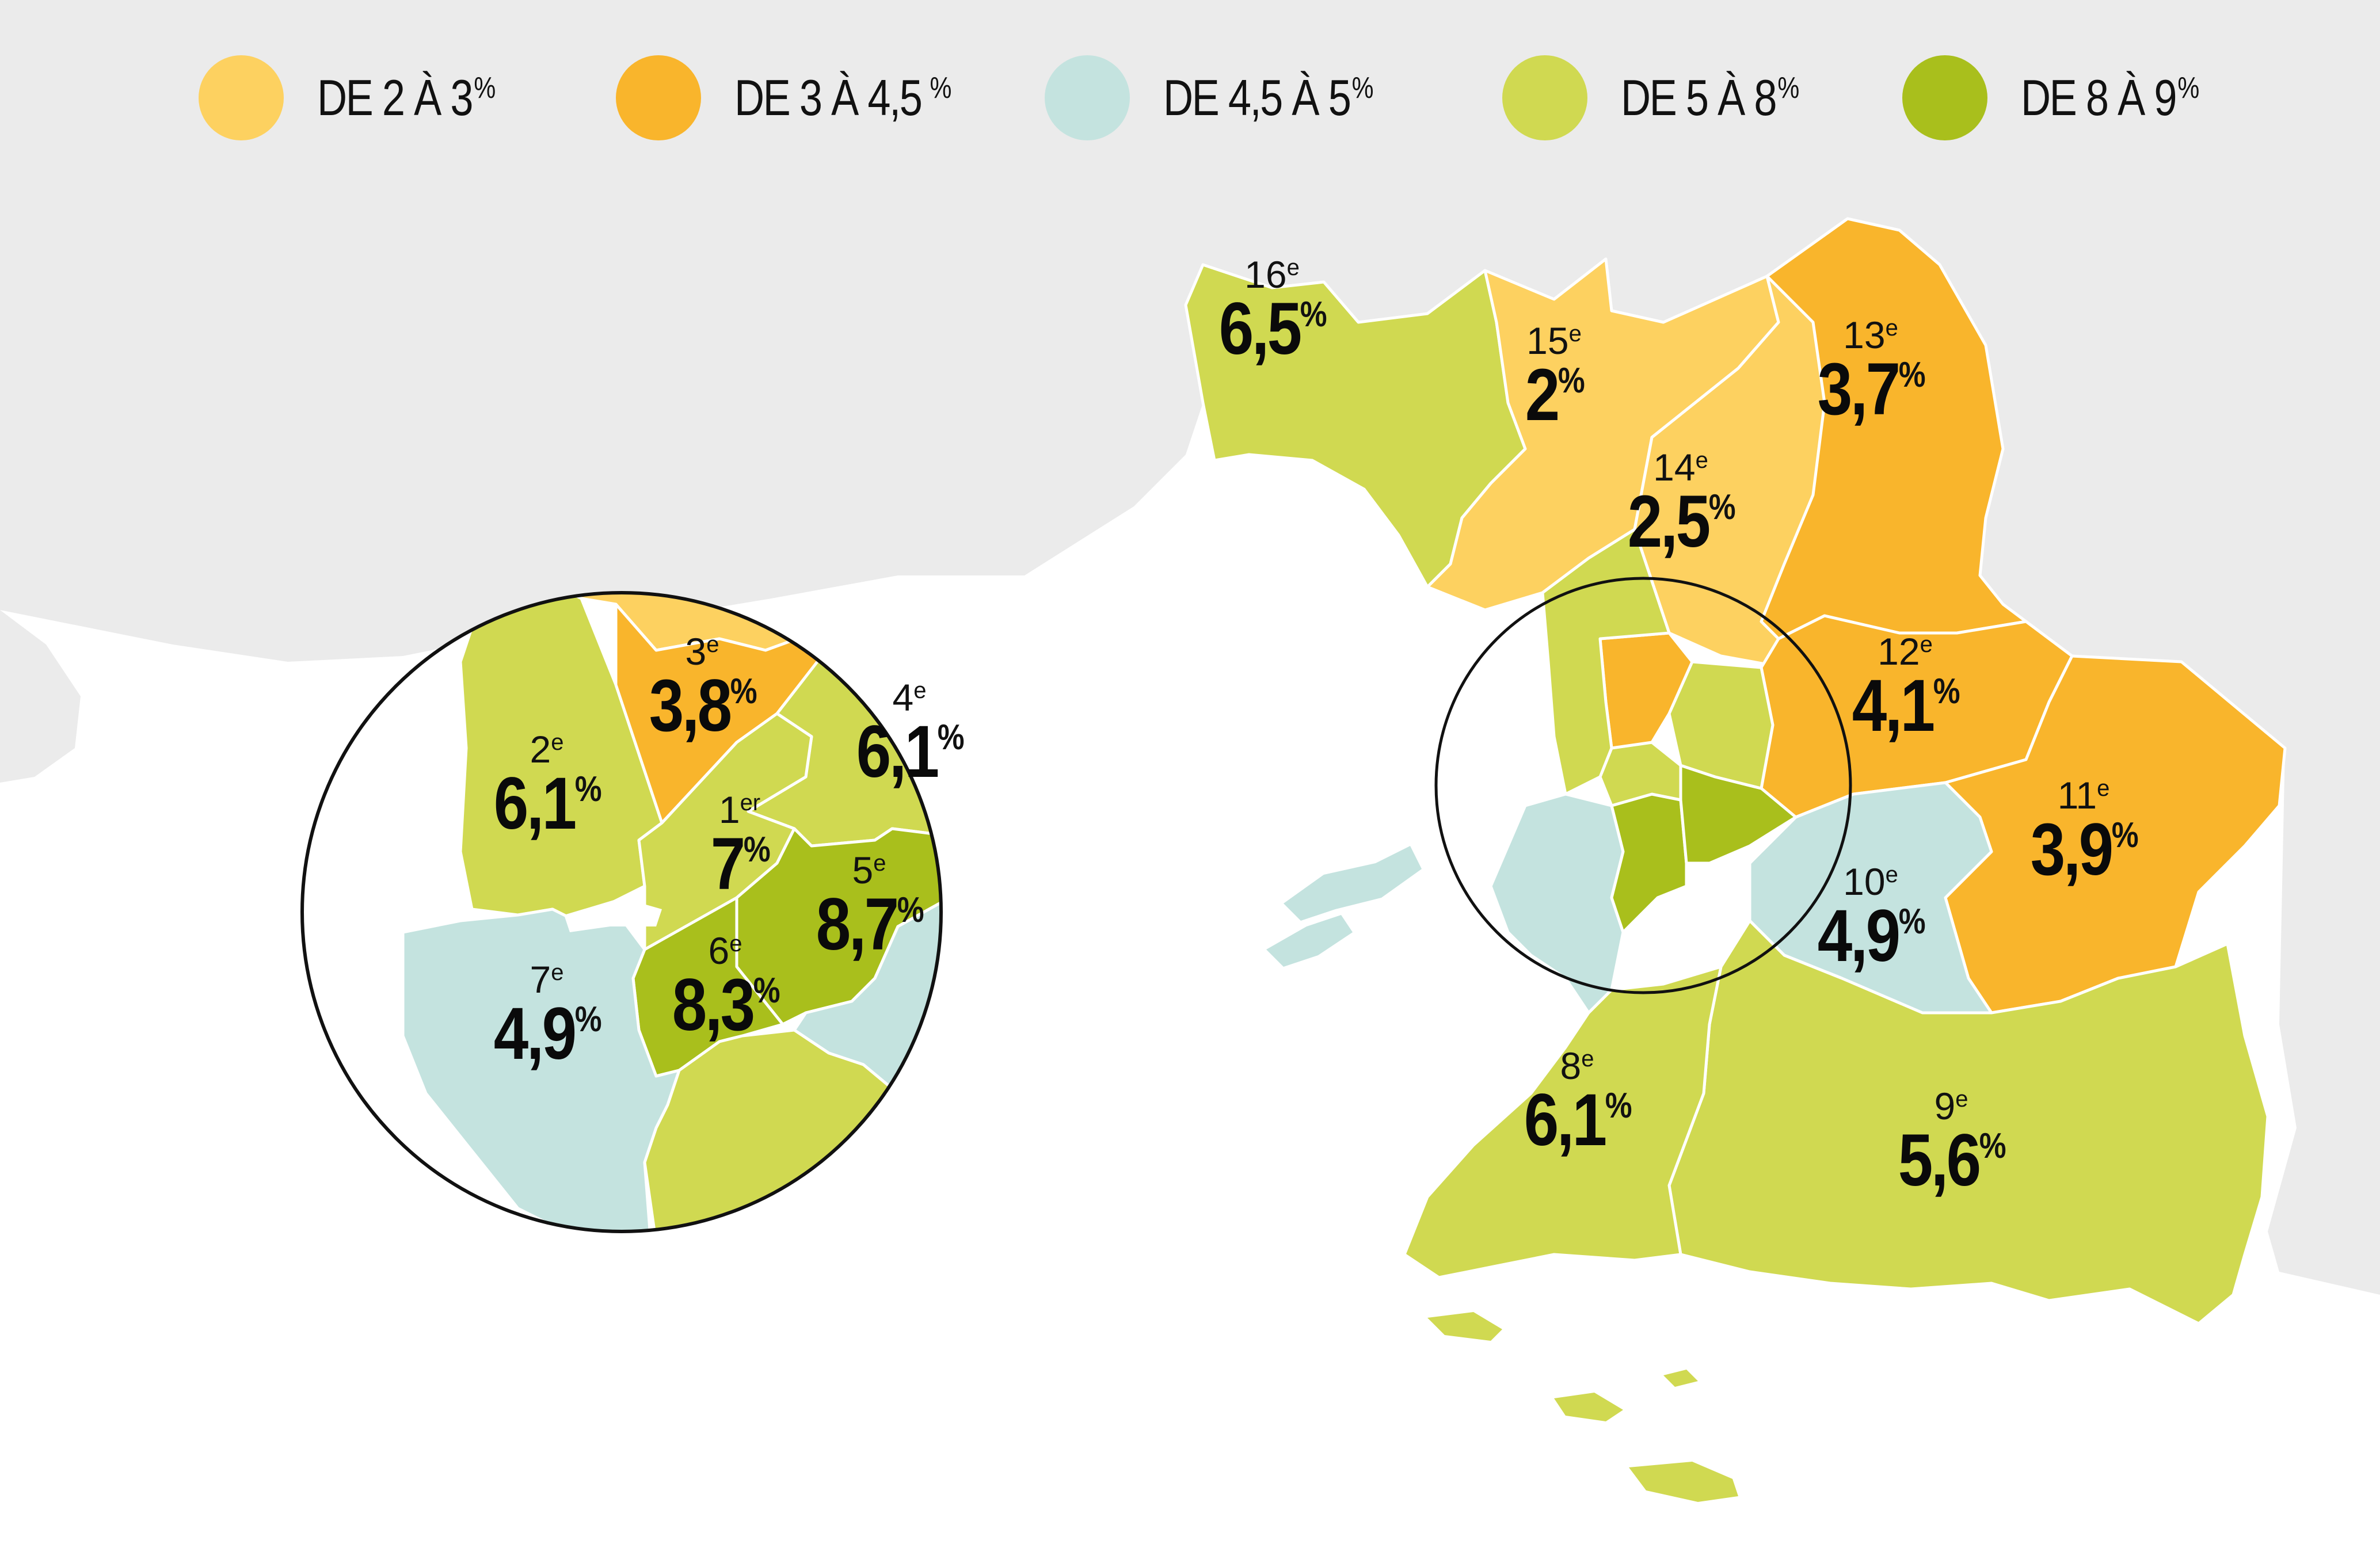 The image size is (2380, 1552). Describe the element at coordinates (1711, 97) in the screenshot. I see `legend-label-5-8: DE 5 À 8%` at that location.